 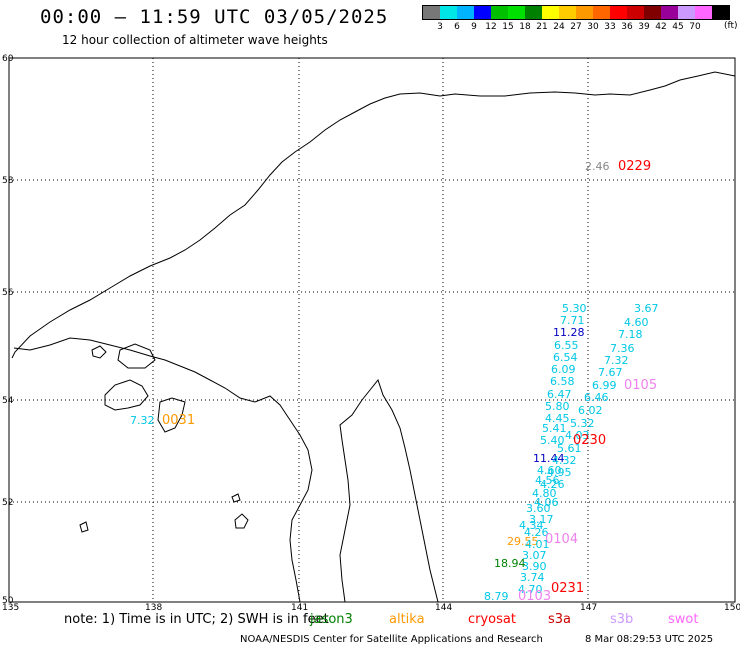 I want to click on legend-tick-label: 27, so click(x=576, y=27).